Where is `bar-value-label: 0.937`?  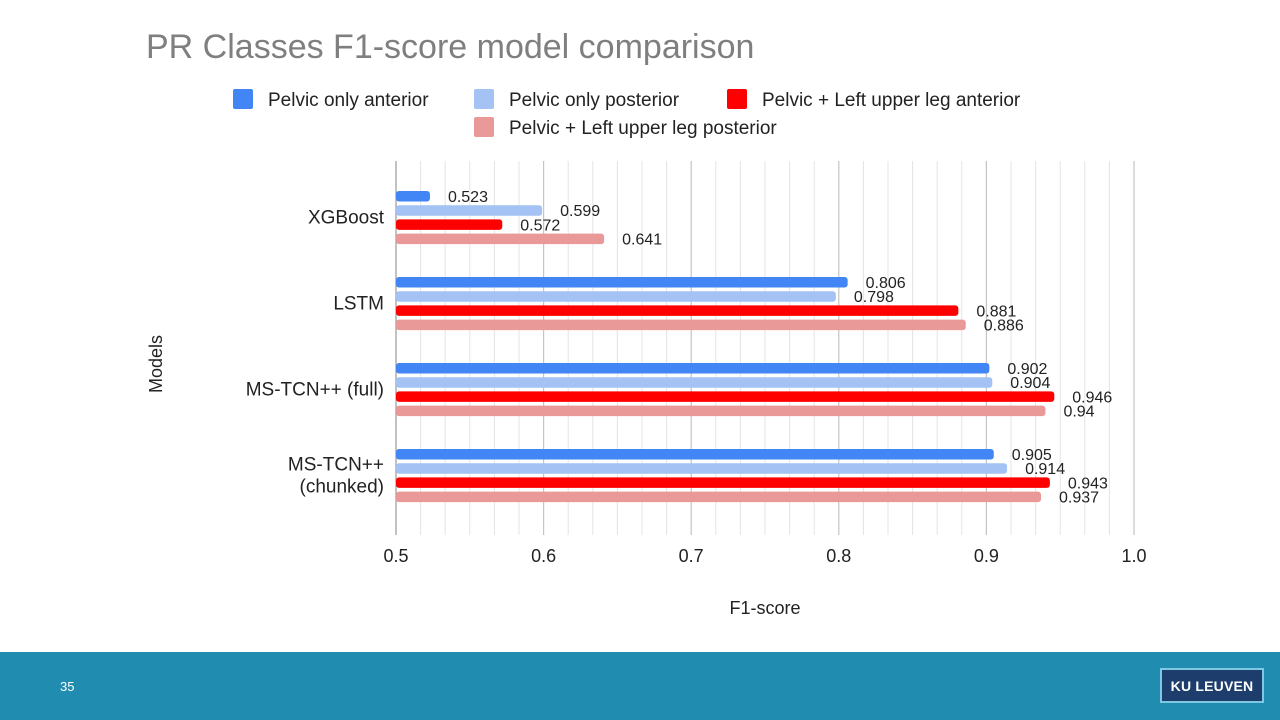 bar-value-label: 0.937 is located at coordinates (1079, 498).